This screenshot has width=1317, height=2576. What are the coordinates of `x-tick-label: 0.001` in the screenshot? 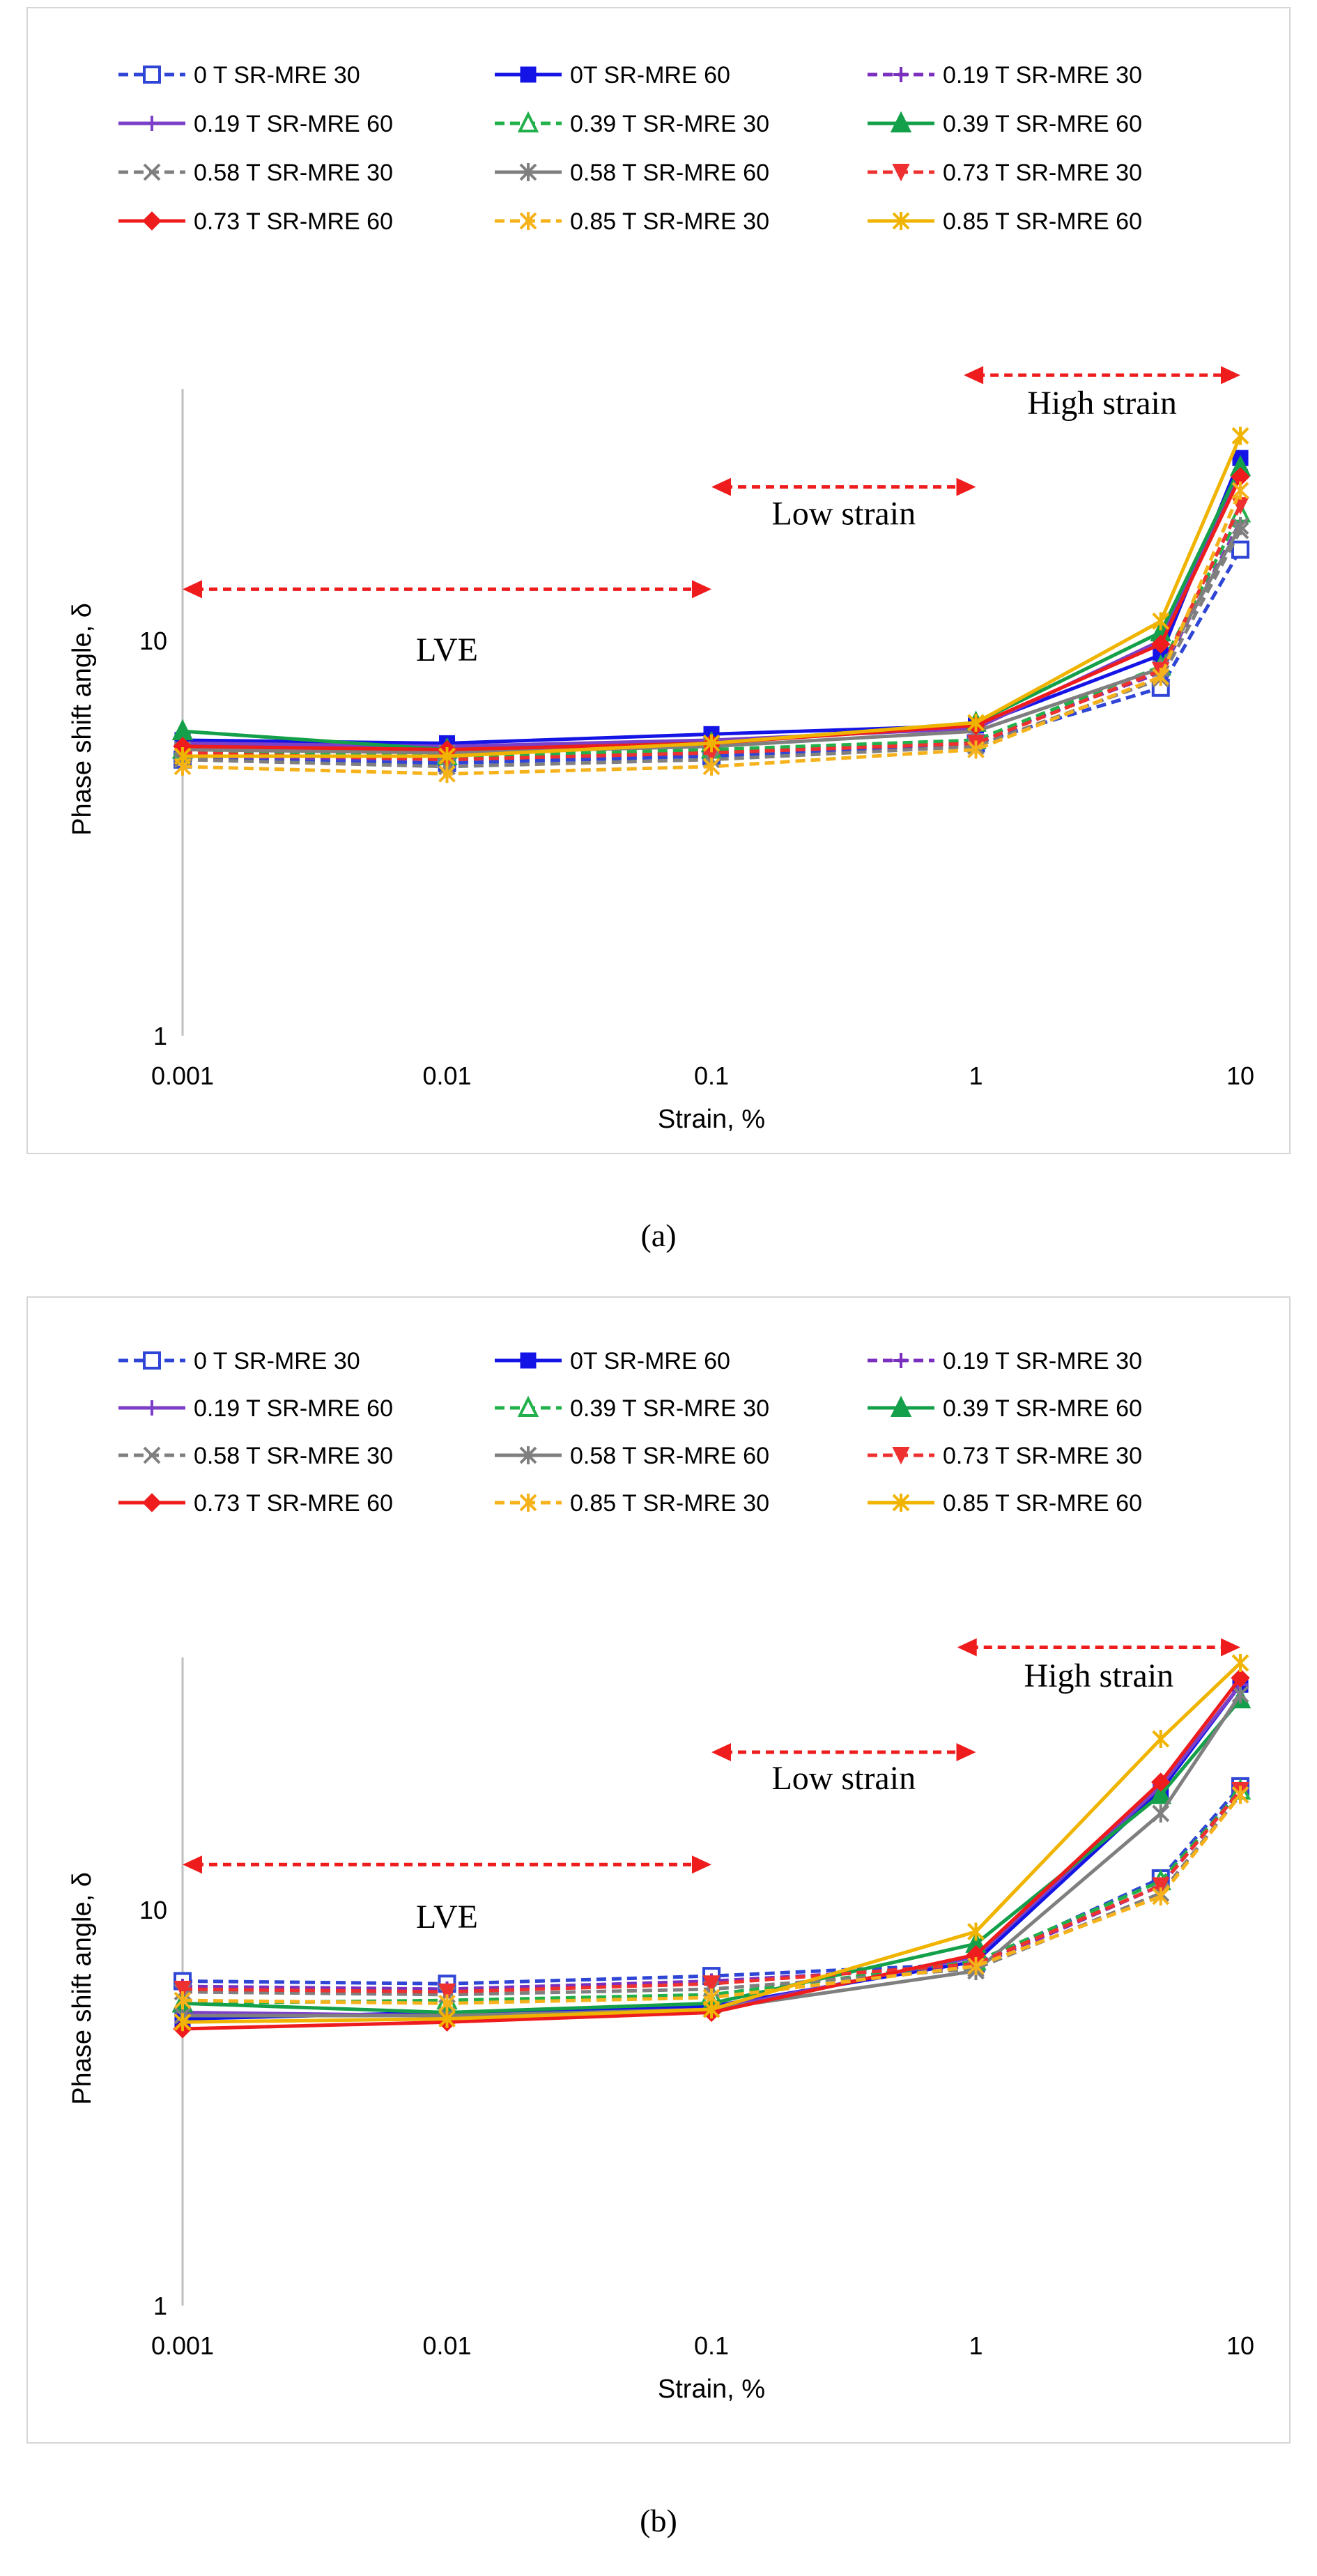 It's located at (182, 2345).